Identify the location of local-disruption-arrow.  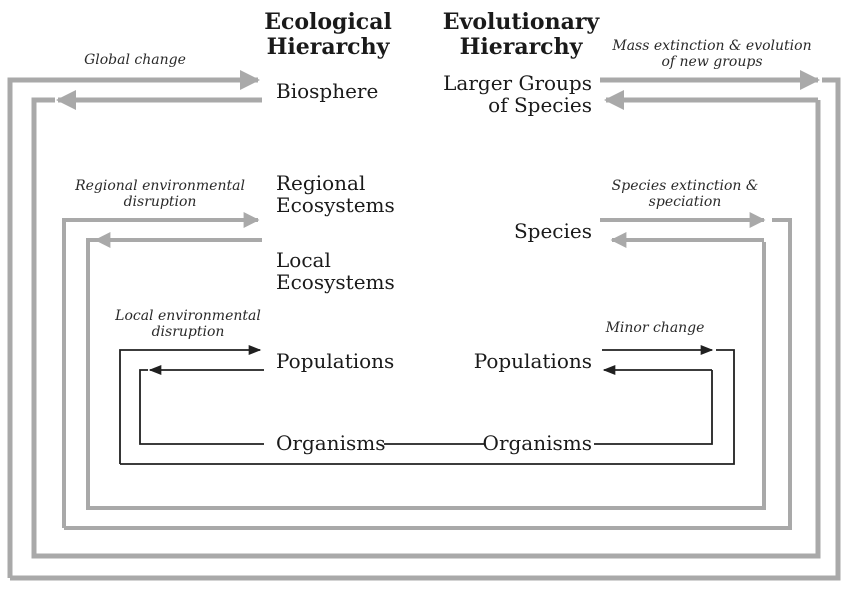
(190, 404).